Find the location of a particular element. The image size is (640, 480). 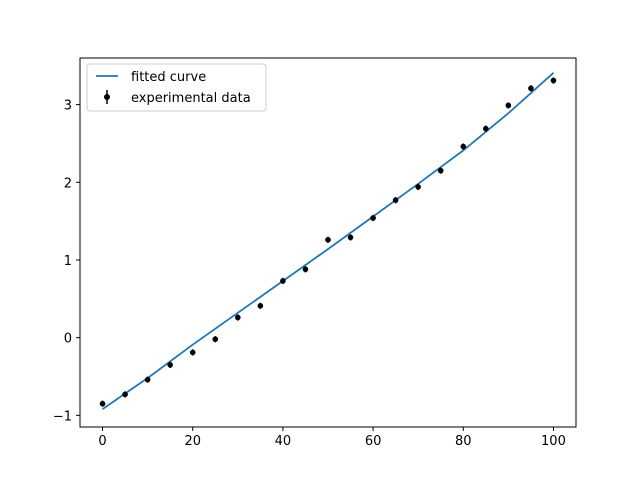

x-tick-label: 60 is located at coordinates (373, 441).